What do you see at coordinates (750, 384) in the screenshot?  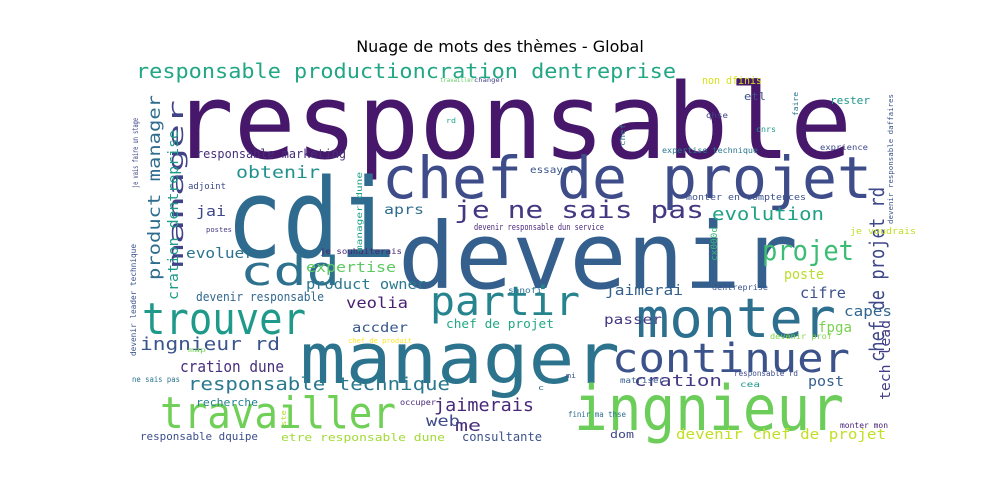 I see `word-cea: cea` at bounding box center [750, 384].